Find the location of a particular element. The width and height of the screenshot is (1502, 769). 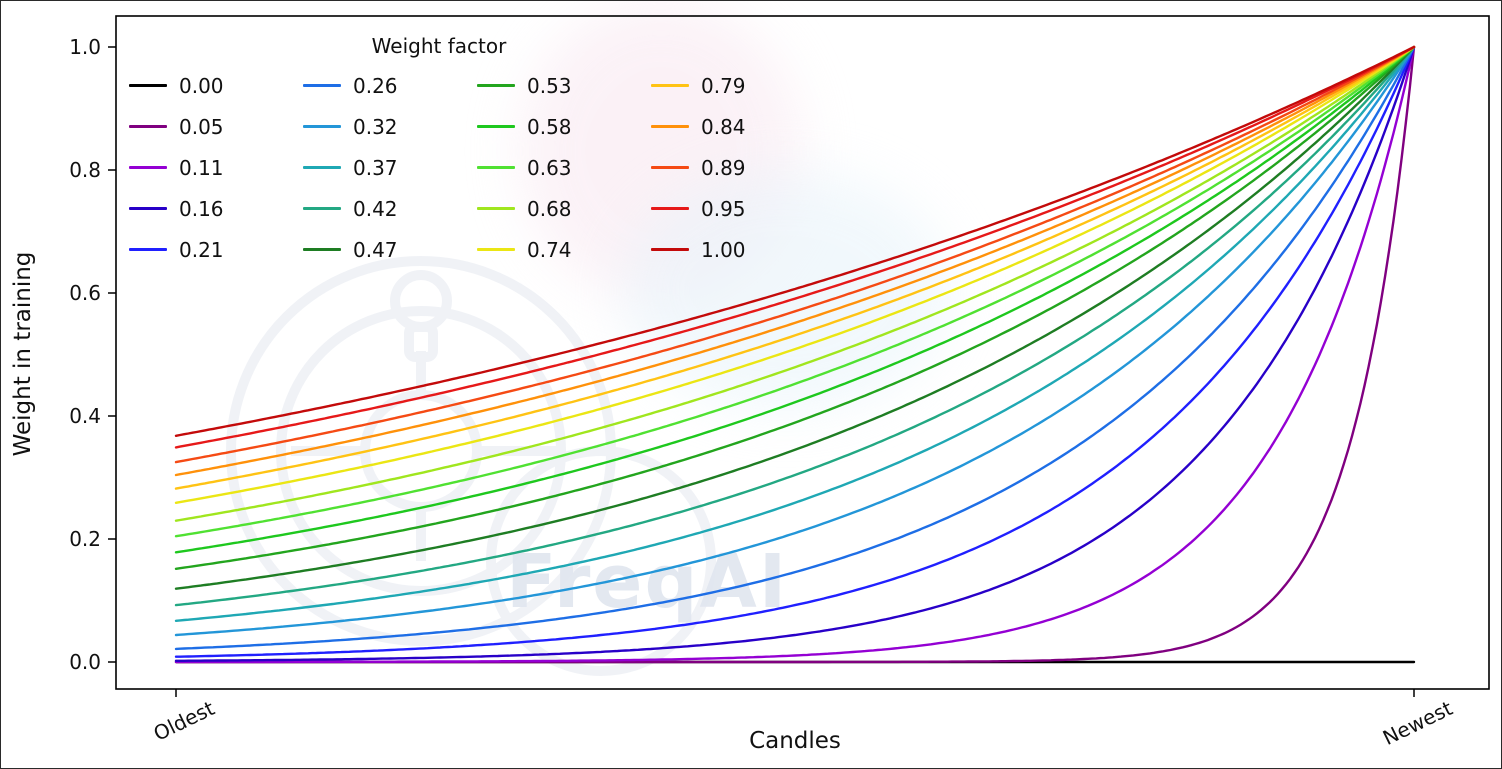

legend-item-label: 0.11 is located at coordinates (201, 167).